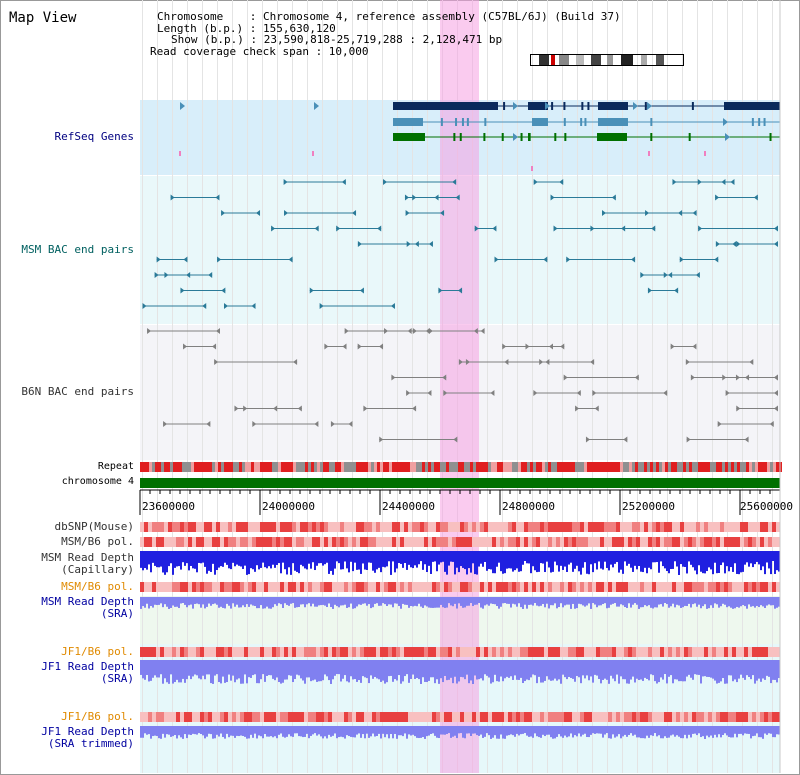  I want to click on selection-highlight, so click(459, 386).